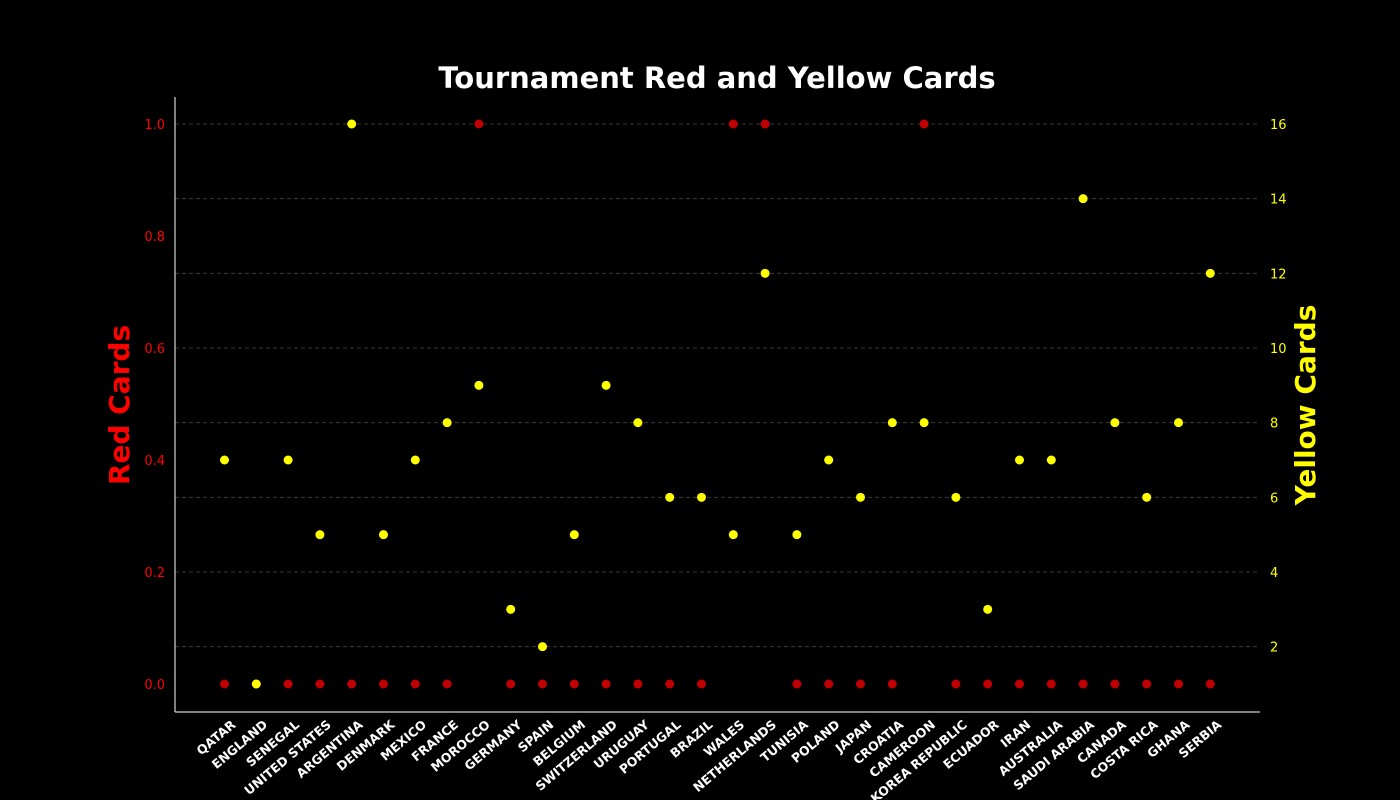 This screenshot has height=800, width=1400. I want to click on right-tick-label: 16, so click(1278, 125).